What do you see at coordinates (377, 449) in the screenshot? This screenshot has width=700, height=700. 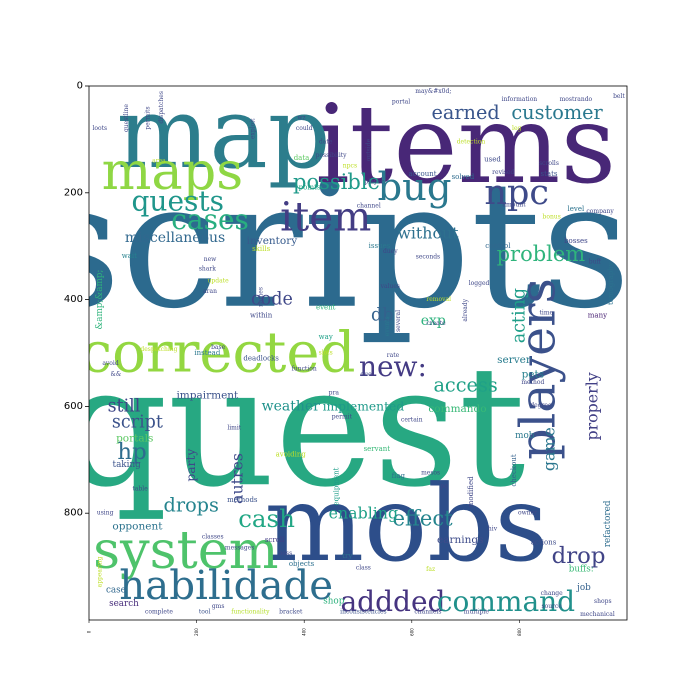 I see `word-82: servant` at bounding box center [377, 449].